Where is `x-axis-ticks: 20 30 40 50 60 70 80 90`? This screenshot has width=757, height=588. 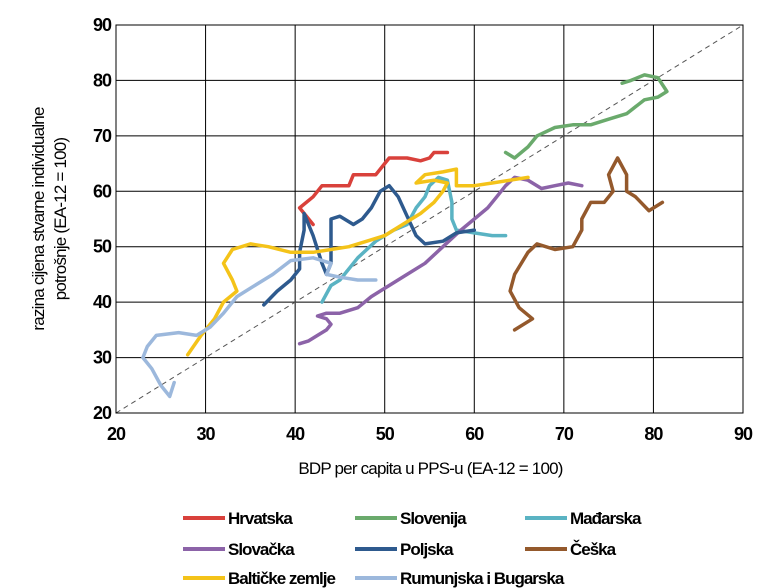 x-axis-ticks: 20 30 40 50 60 70 80 90 is located at coordinates (430, 434).